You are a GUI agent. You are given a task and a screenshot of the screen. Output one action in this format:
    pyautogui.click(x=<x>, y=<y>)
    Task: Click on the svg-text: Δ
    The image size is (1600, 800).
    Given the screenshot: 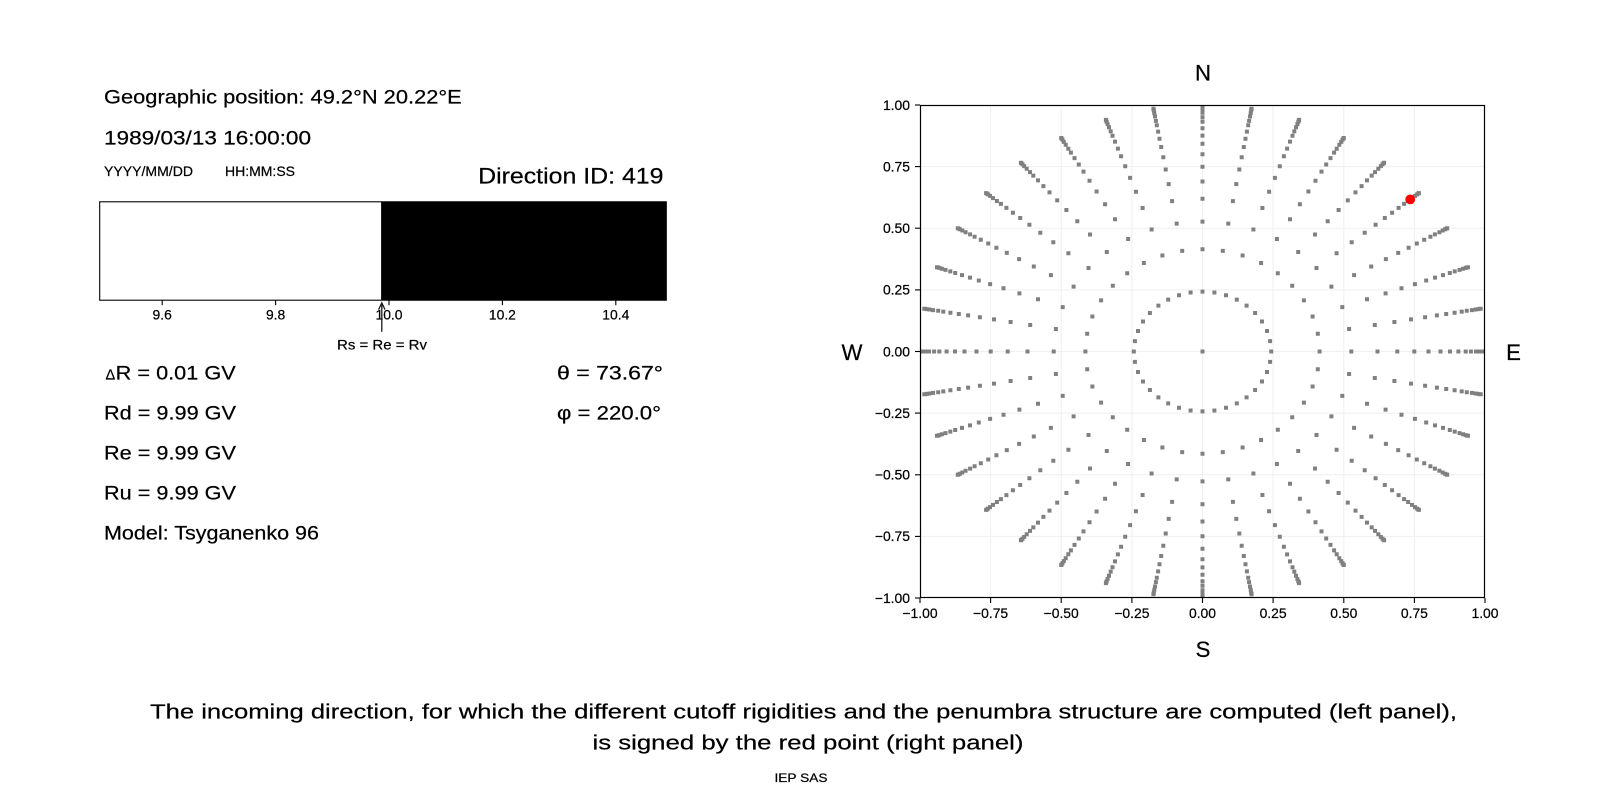 What is the action you would take?
    pyautogui.click(x=111, y=376)
    